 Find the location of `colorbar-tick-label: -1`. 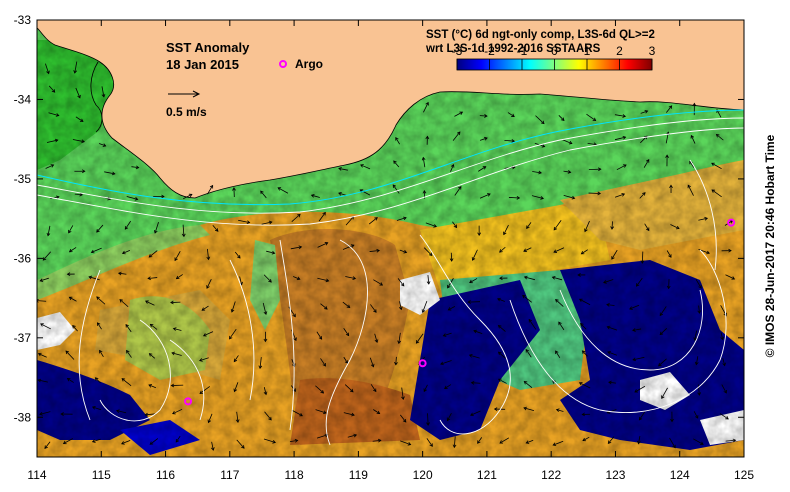

colorbar-tick-label: -1 is located at coordinates (522, 51).